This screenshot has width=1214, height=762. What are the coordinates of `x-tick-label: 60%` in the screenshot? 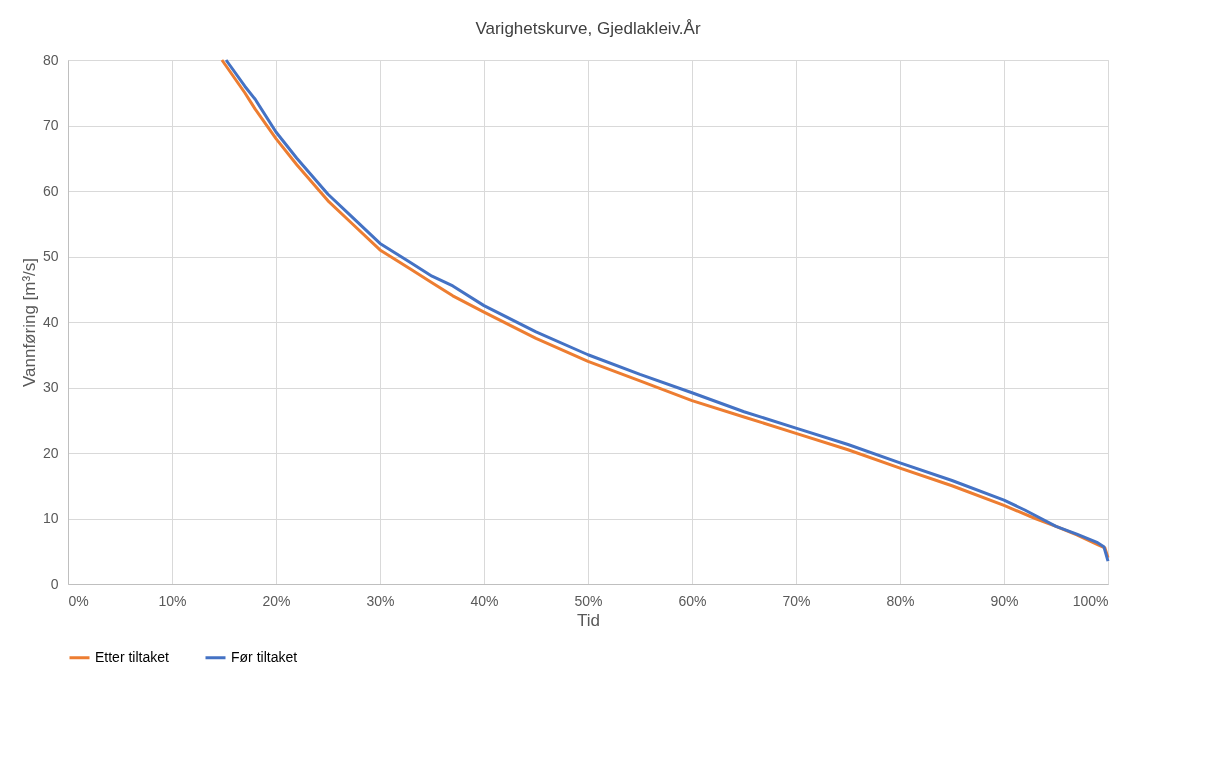 It's located at (692, 600).